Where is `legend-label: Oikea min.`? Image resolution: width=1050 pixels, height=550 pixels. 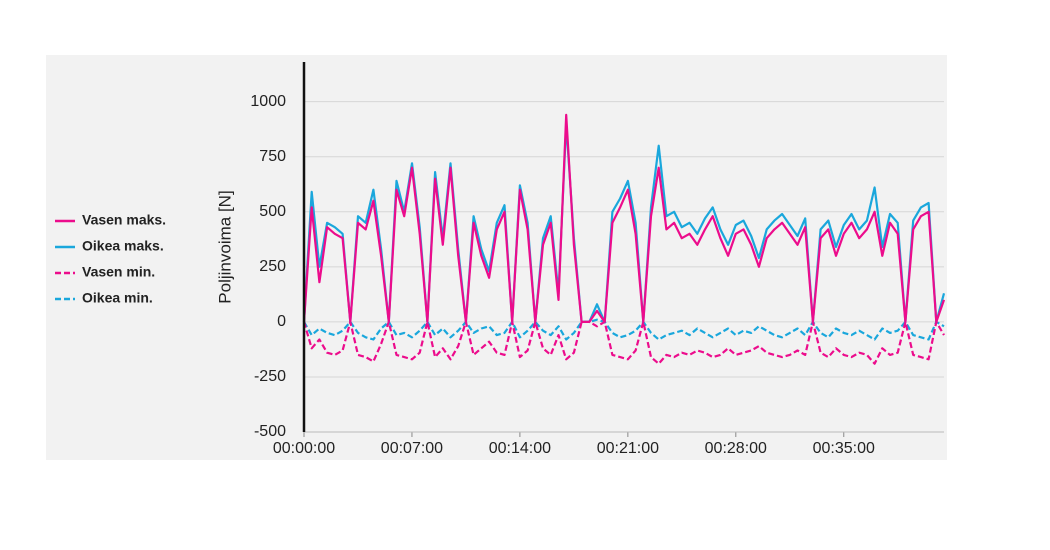 legend-label: Oikea min. is located at coordinates (117, 298).